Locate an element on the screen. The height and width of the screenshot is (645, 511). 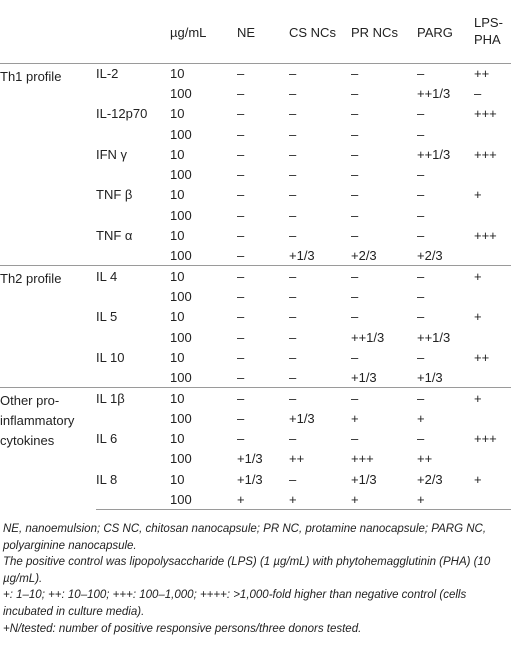
result-cell: ++1/3 is located at coordinates (434, 93).